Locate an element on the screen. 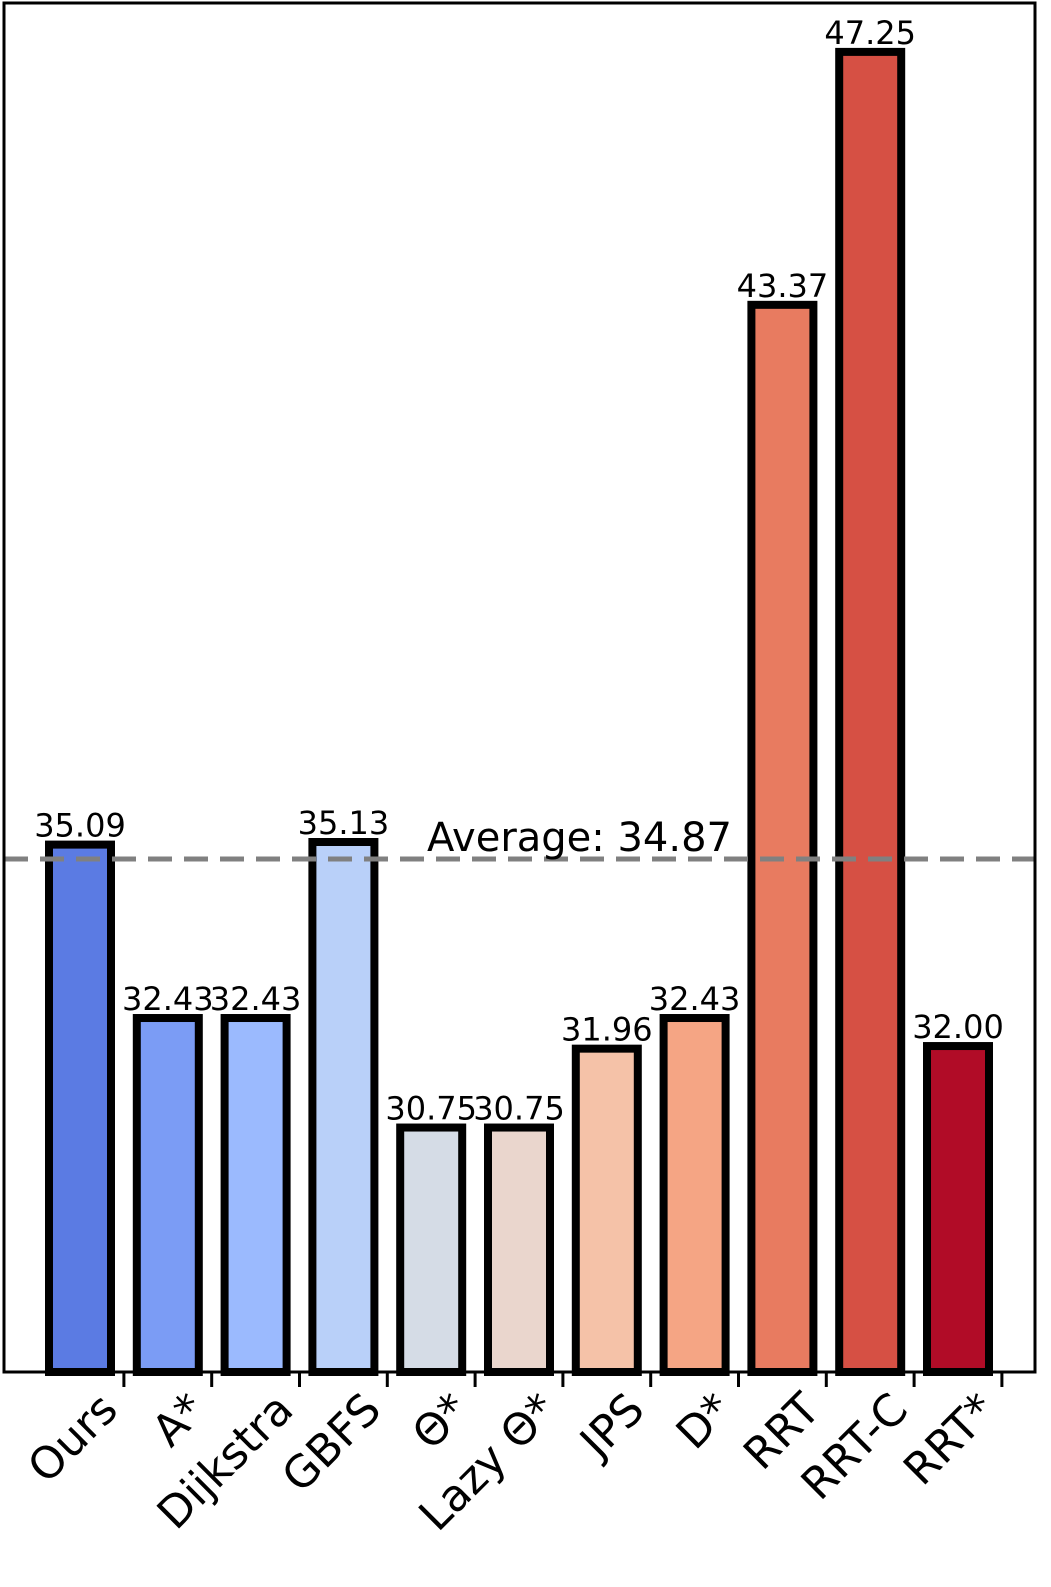 This screenshot has width=1051, height=1587. value-label-10: 32.00 is located at coordinates (958, 1027).